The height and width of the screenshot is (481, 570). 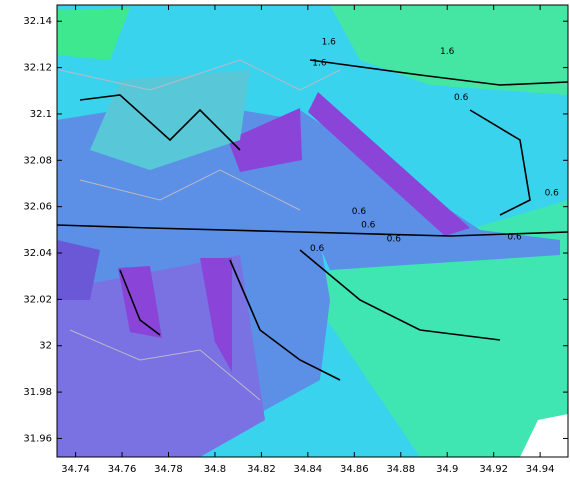 I want to click on y-tick-label: 31.96, so click(x=37, y=438).